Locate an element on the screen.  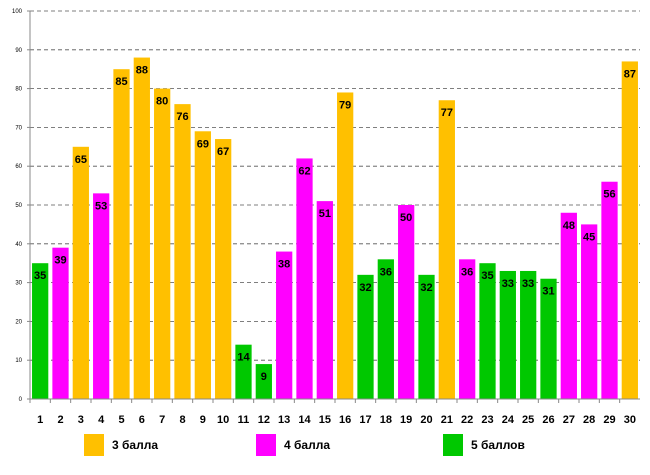
data-label: 88 is located at coordinates (142, 71).